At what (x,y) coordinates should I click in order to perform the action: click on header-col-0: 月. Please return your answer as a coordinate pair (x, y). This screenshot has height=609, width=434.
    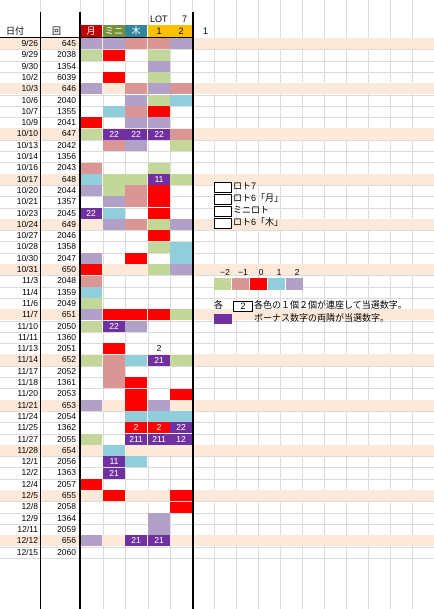
    Looking at the image, I should click on (91, 31).